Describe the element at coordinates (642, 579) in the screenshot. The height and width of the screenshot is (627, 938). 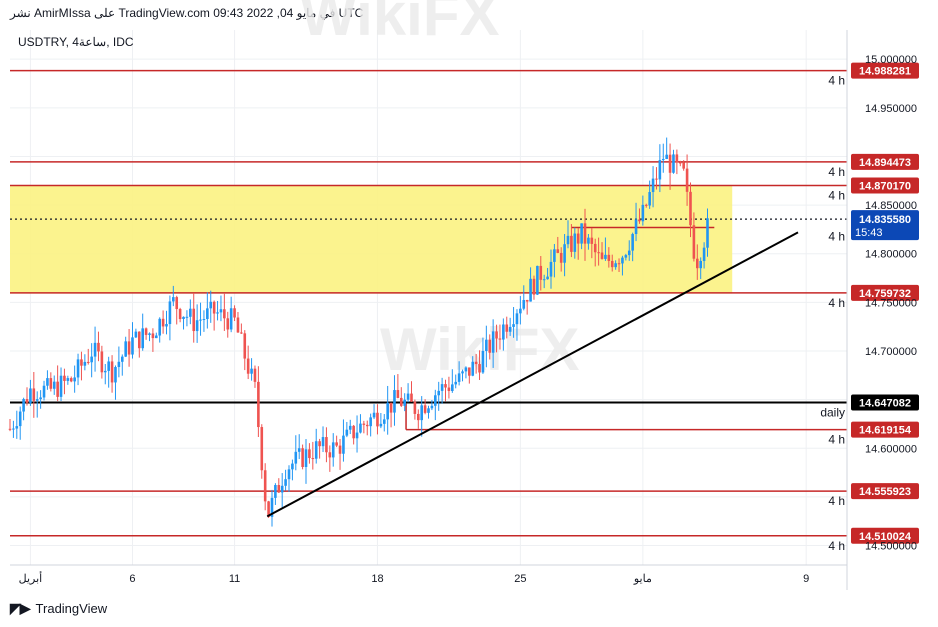
I see `x-tick-label: مايو` at that location.